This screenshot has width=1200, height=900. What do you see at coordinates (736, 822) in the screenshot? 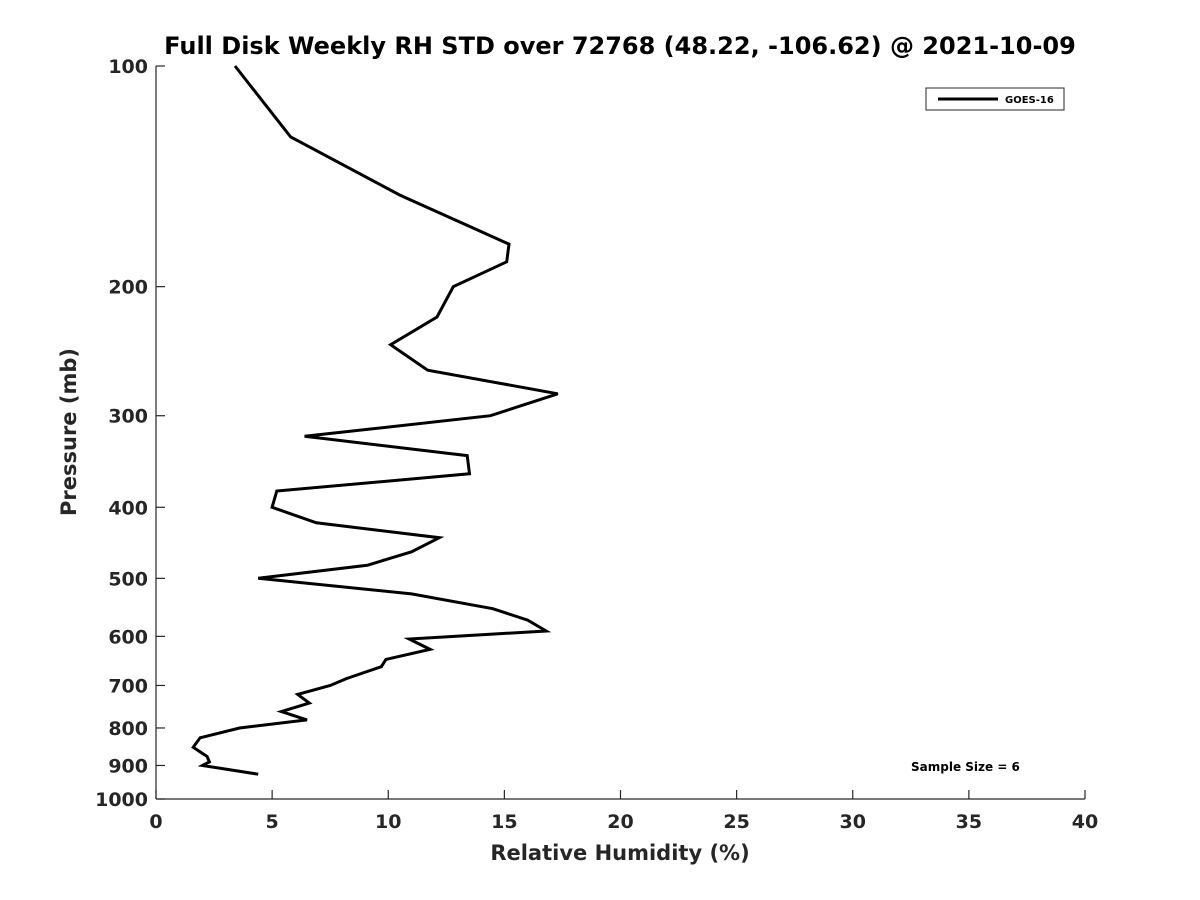
I see `x-tick-label: 25` at bounding box center [736, 822].